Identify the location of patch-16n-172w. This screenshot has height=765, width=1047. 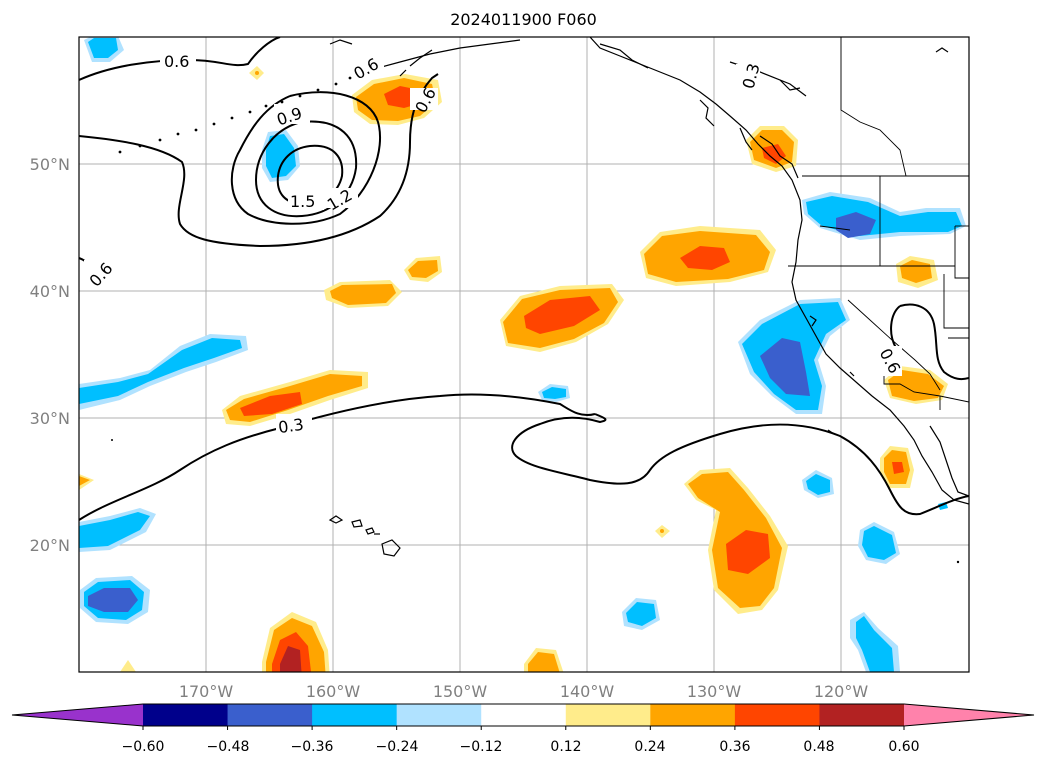
(115, 600).